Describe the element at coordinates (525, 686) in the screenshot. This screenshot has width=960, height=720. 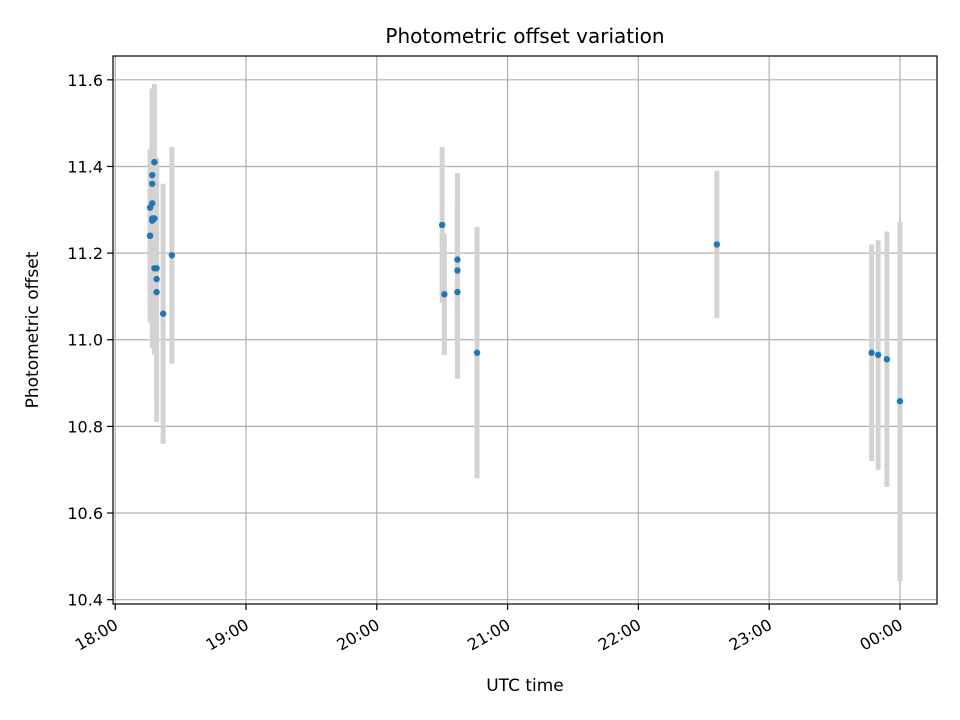
I see `x-axis-label: UTC time` at that location.